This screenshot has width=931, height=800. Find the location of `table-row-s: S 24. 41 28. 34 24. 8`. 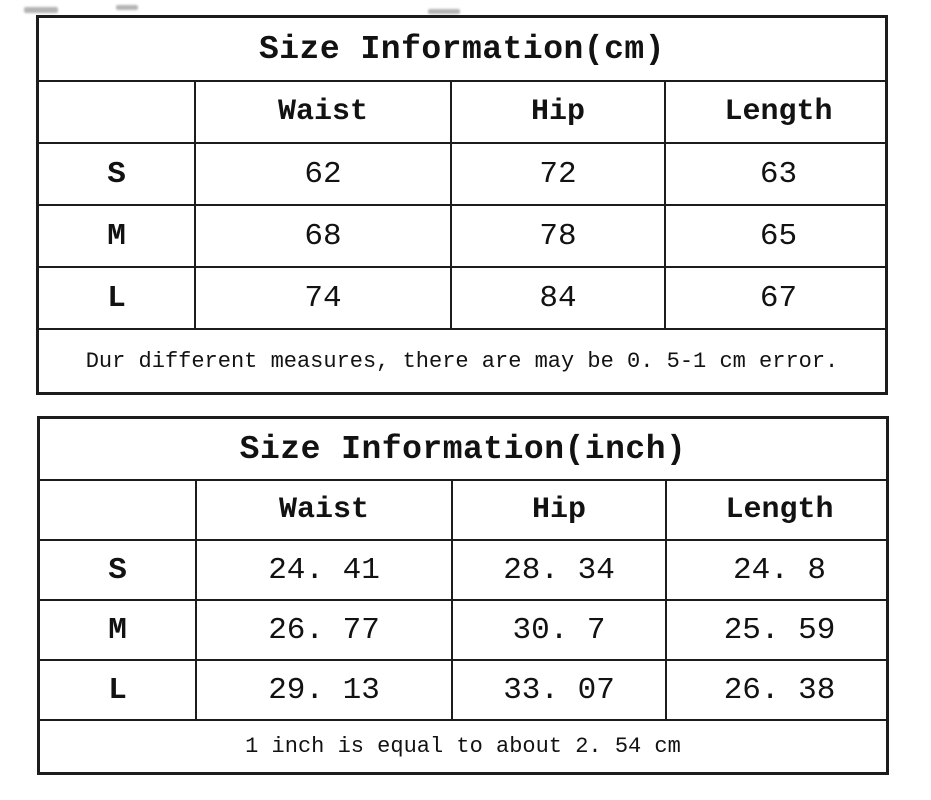

table-row-s: S 24. 41 28. 34 24. 8 is located at coordinates (463, 569).